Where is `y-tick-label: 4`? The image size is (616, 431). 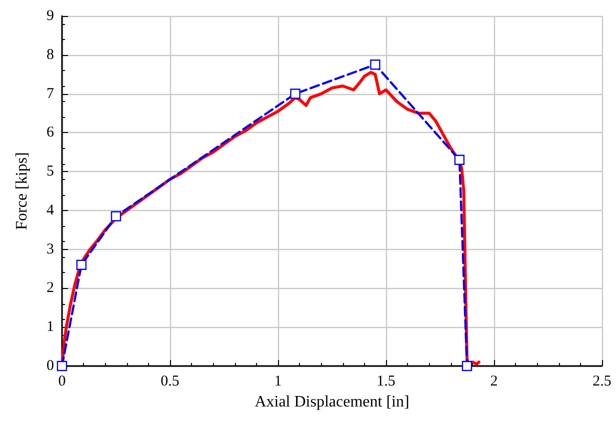 y-tick-label: 4 is located at coordinates (50, 210).